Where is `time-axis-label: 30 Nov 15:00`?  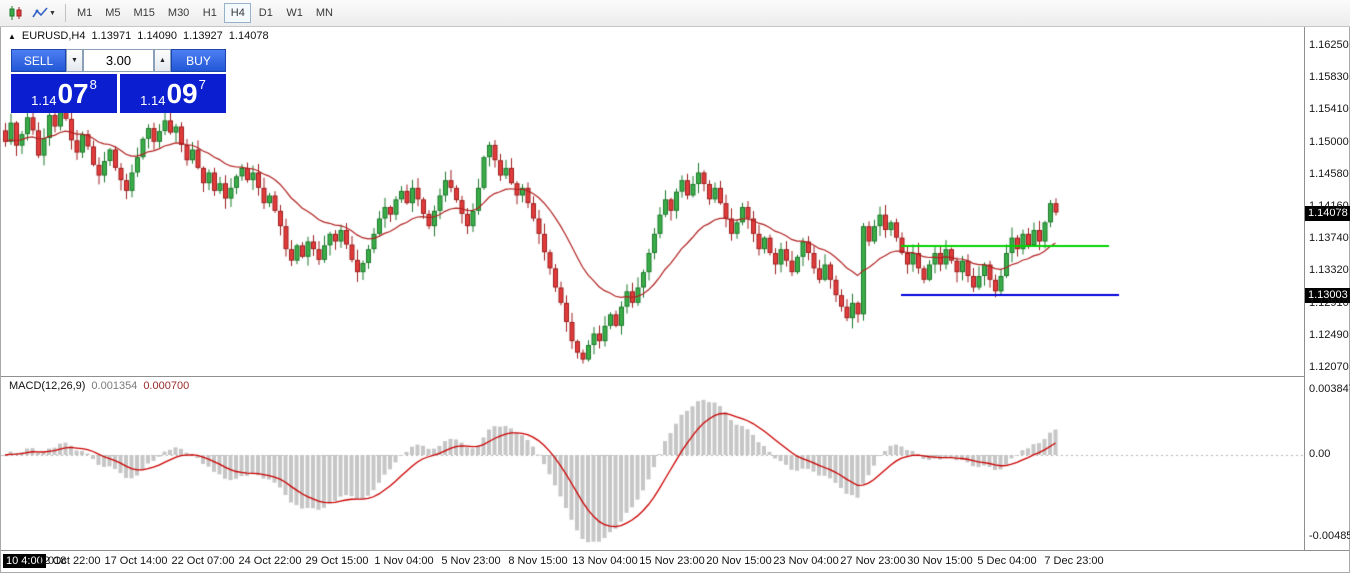
time-axis-label: 30 Nov 15:00 is located at coordinates (940, 561).